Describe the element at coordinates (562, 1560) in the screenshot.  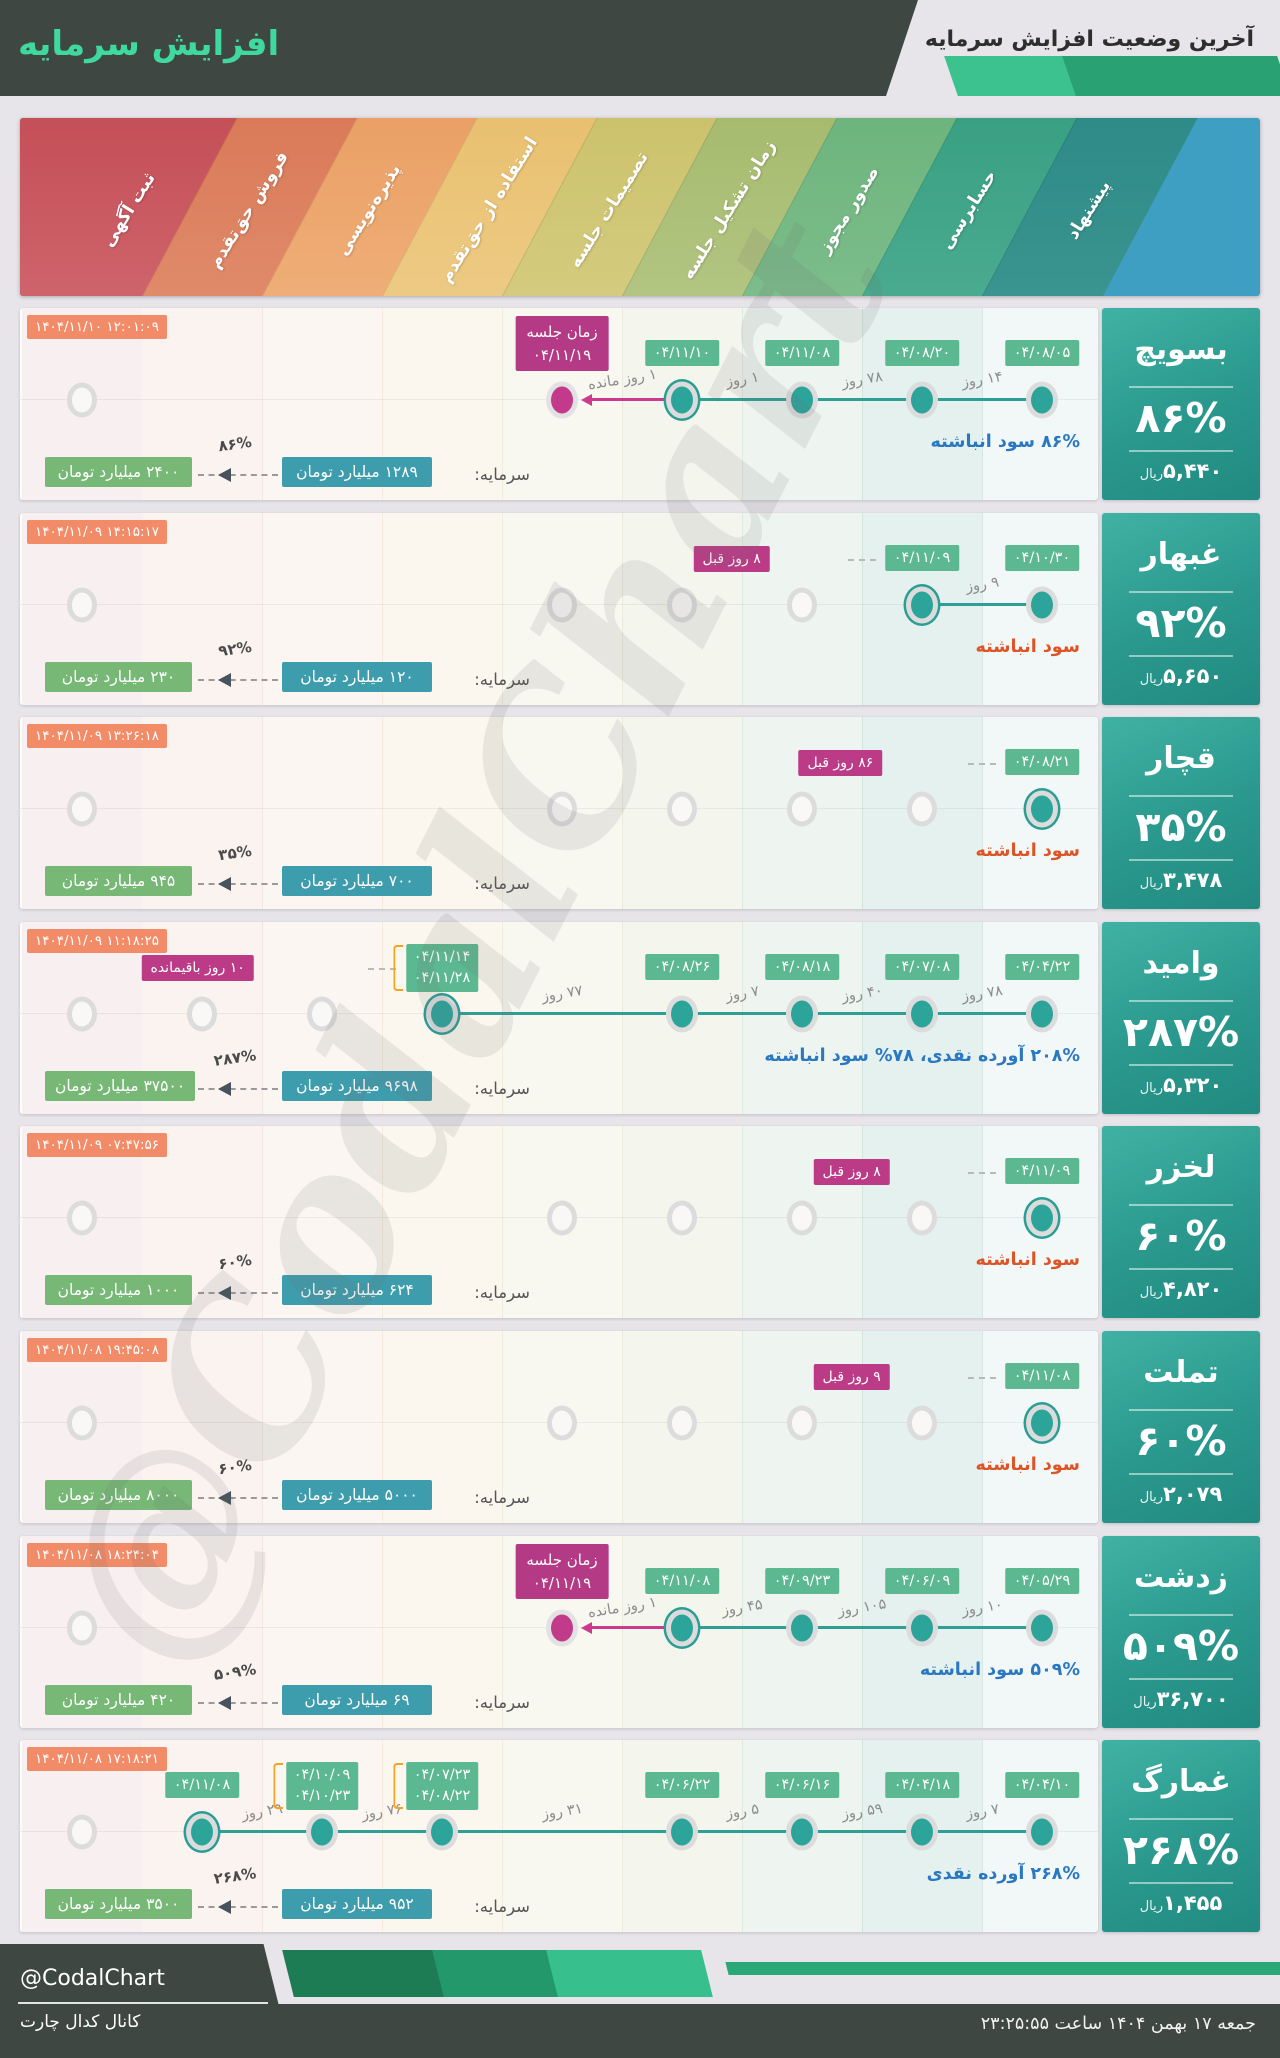
I see `meeting-badge-line: زمان جلسه` at that location.